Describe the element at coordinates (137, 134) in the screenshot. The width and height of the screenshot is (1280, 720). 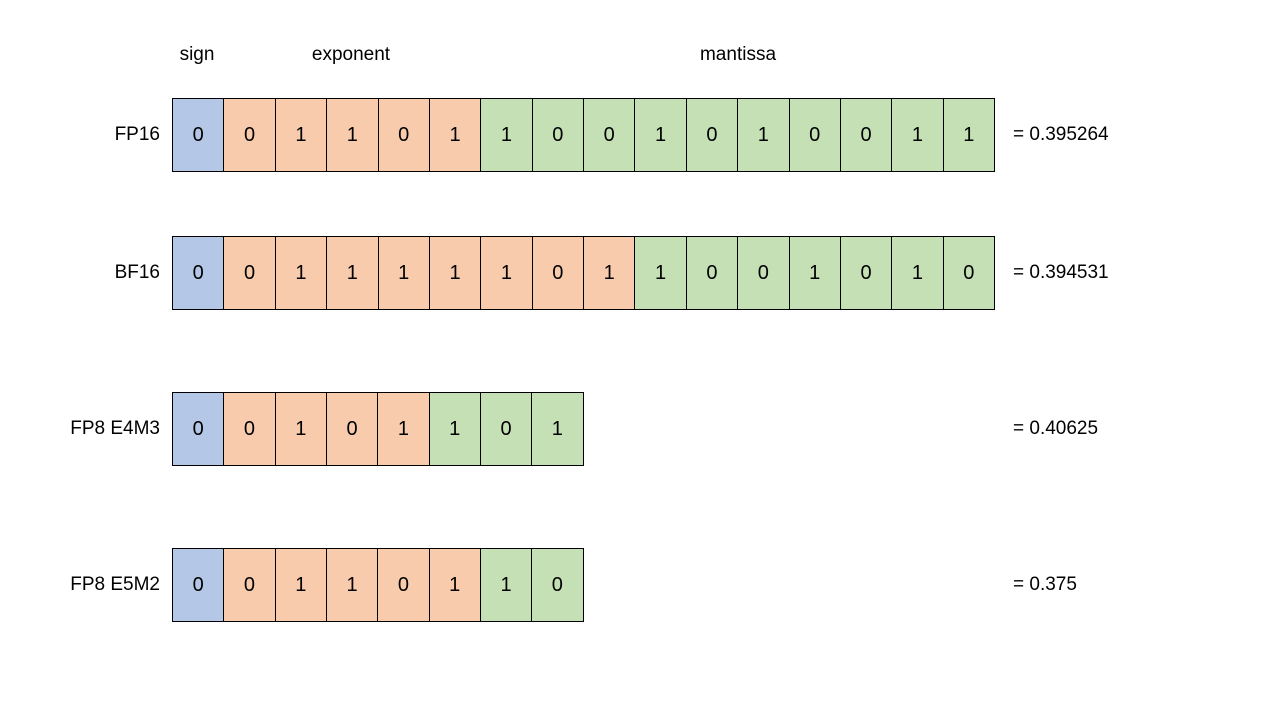
I see `row-label: FP16` at that location.